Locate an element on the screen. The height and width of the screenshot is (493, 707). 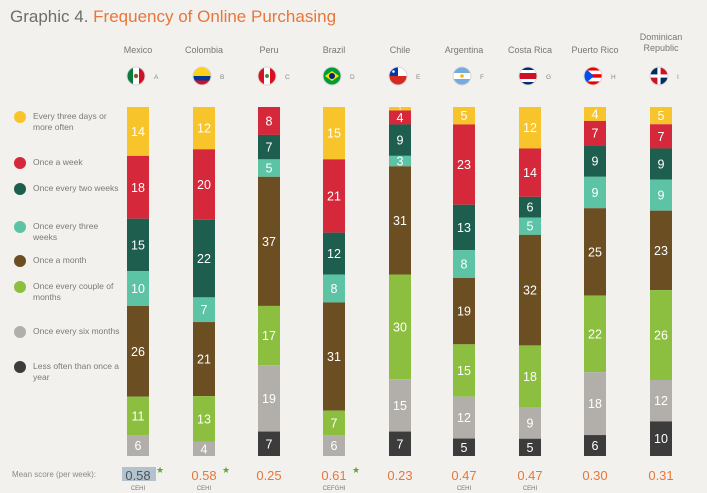
significance-letters: CEFGHI is located at coordinates (334, 489).